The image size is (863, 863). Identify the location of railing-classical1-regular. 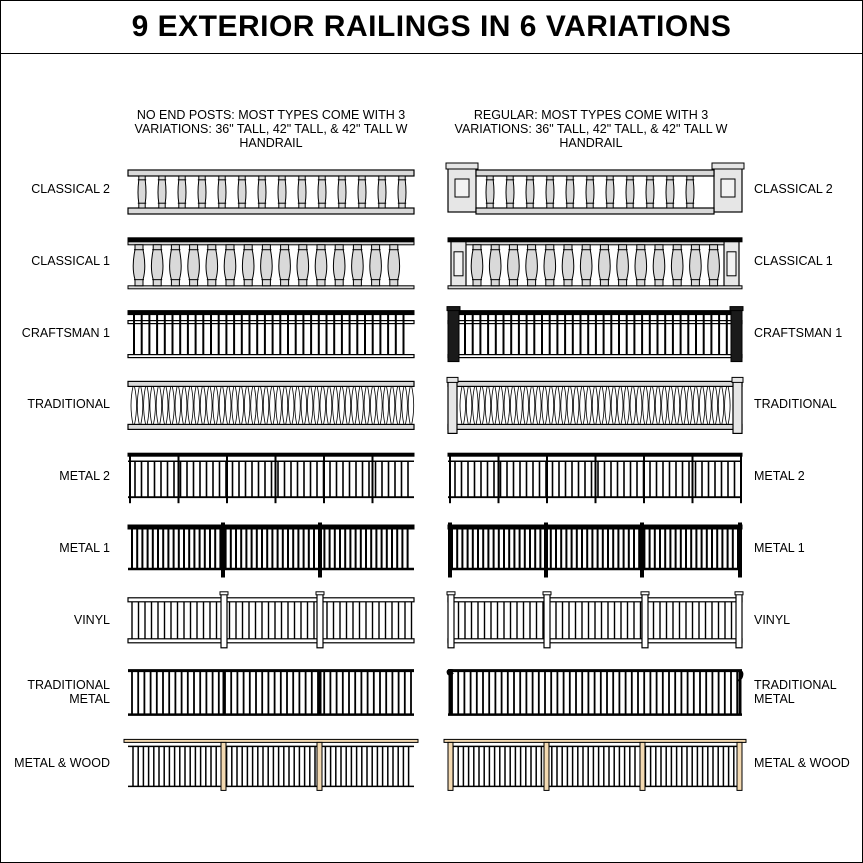
(595, 263).